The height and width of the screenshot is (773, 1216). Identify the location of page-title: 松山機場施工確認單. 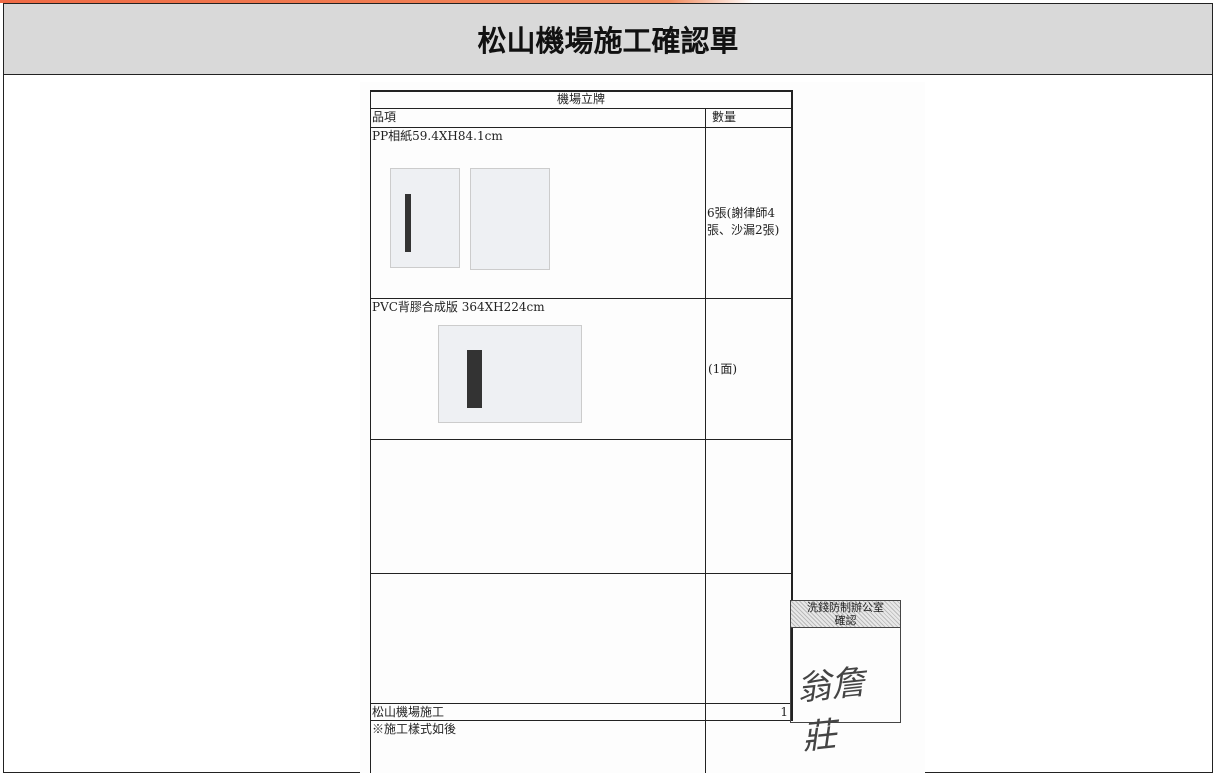
(608, 41).